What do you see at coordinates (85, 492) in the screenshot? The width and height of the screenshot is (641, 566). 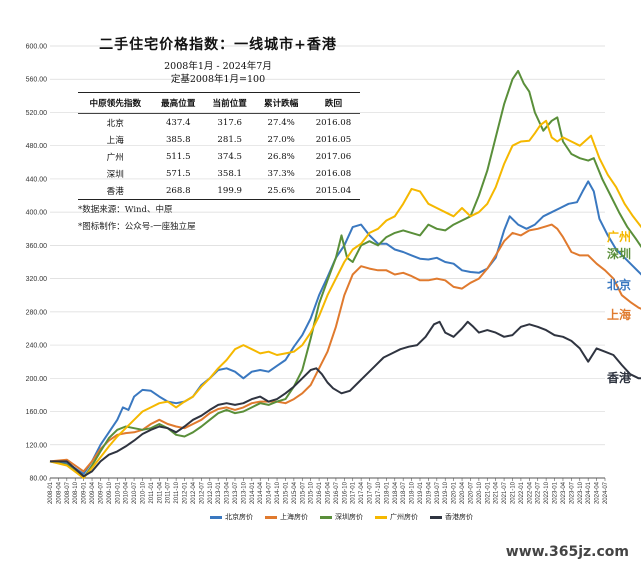 I see `x-tick-label: 2009-01` at bounding box center [85, 492].